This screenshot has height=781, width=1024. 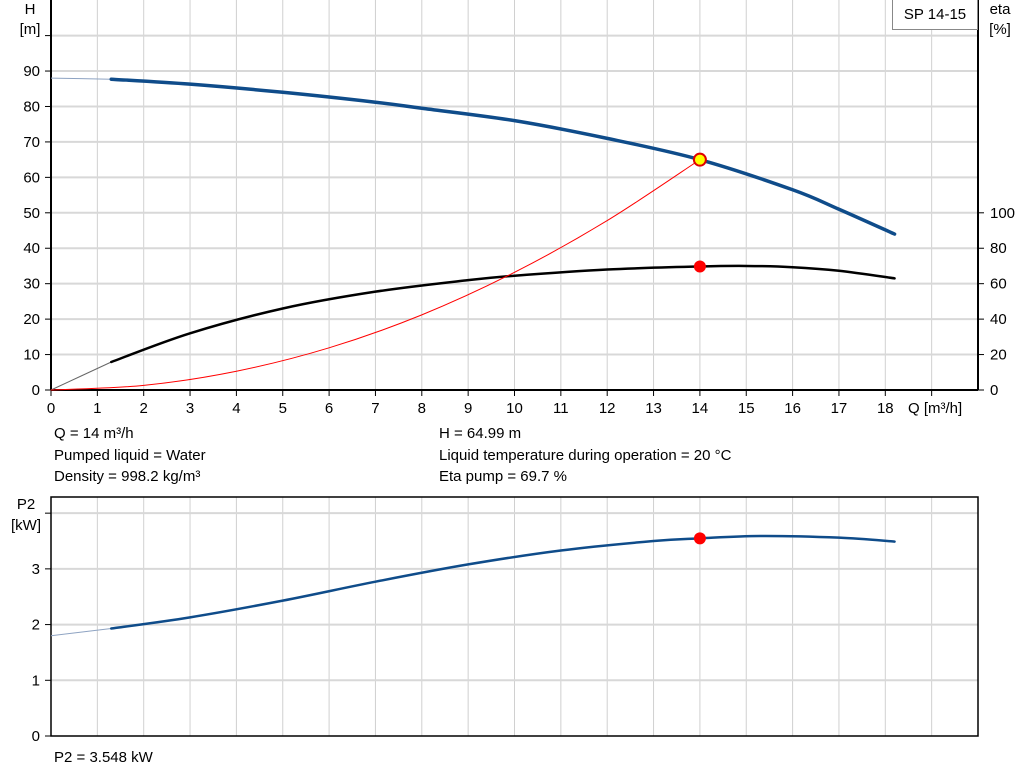 I want to click on p2-y-axis-label-unit: [kW], so click(x=26, y=525).